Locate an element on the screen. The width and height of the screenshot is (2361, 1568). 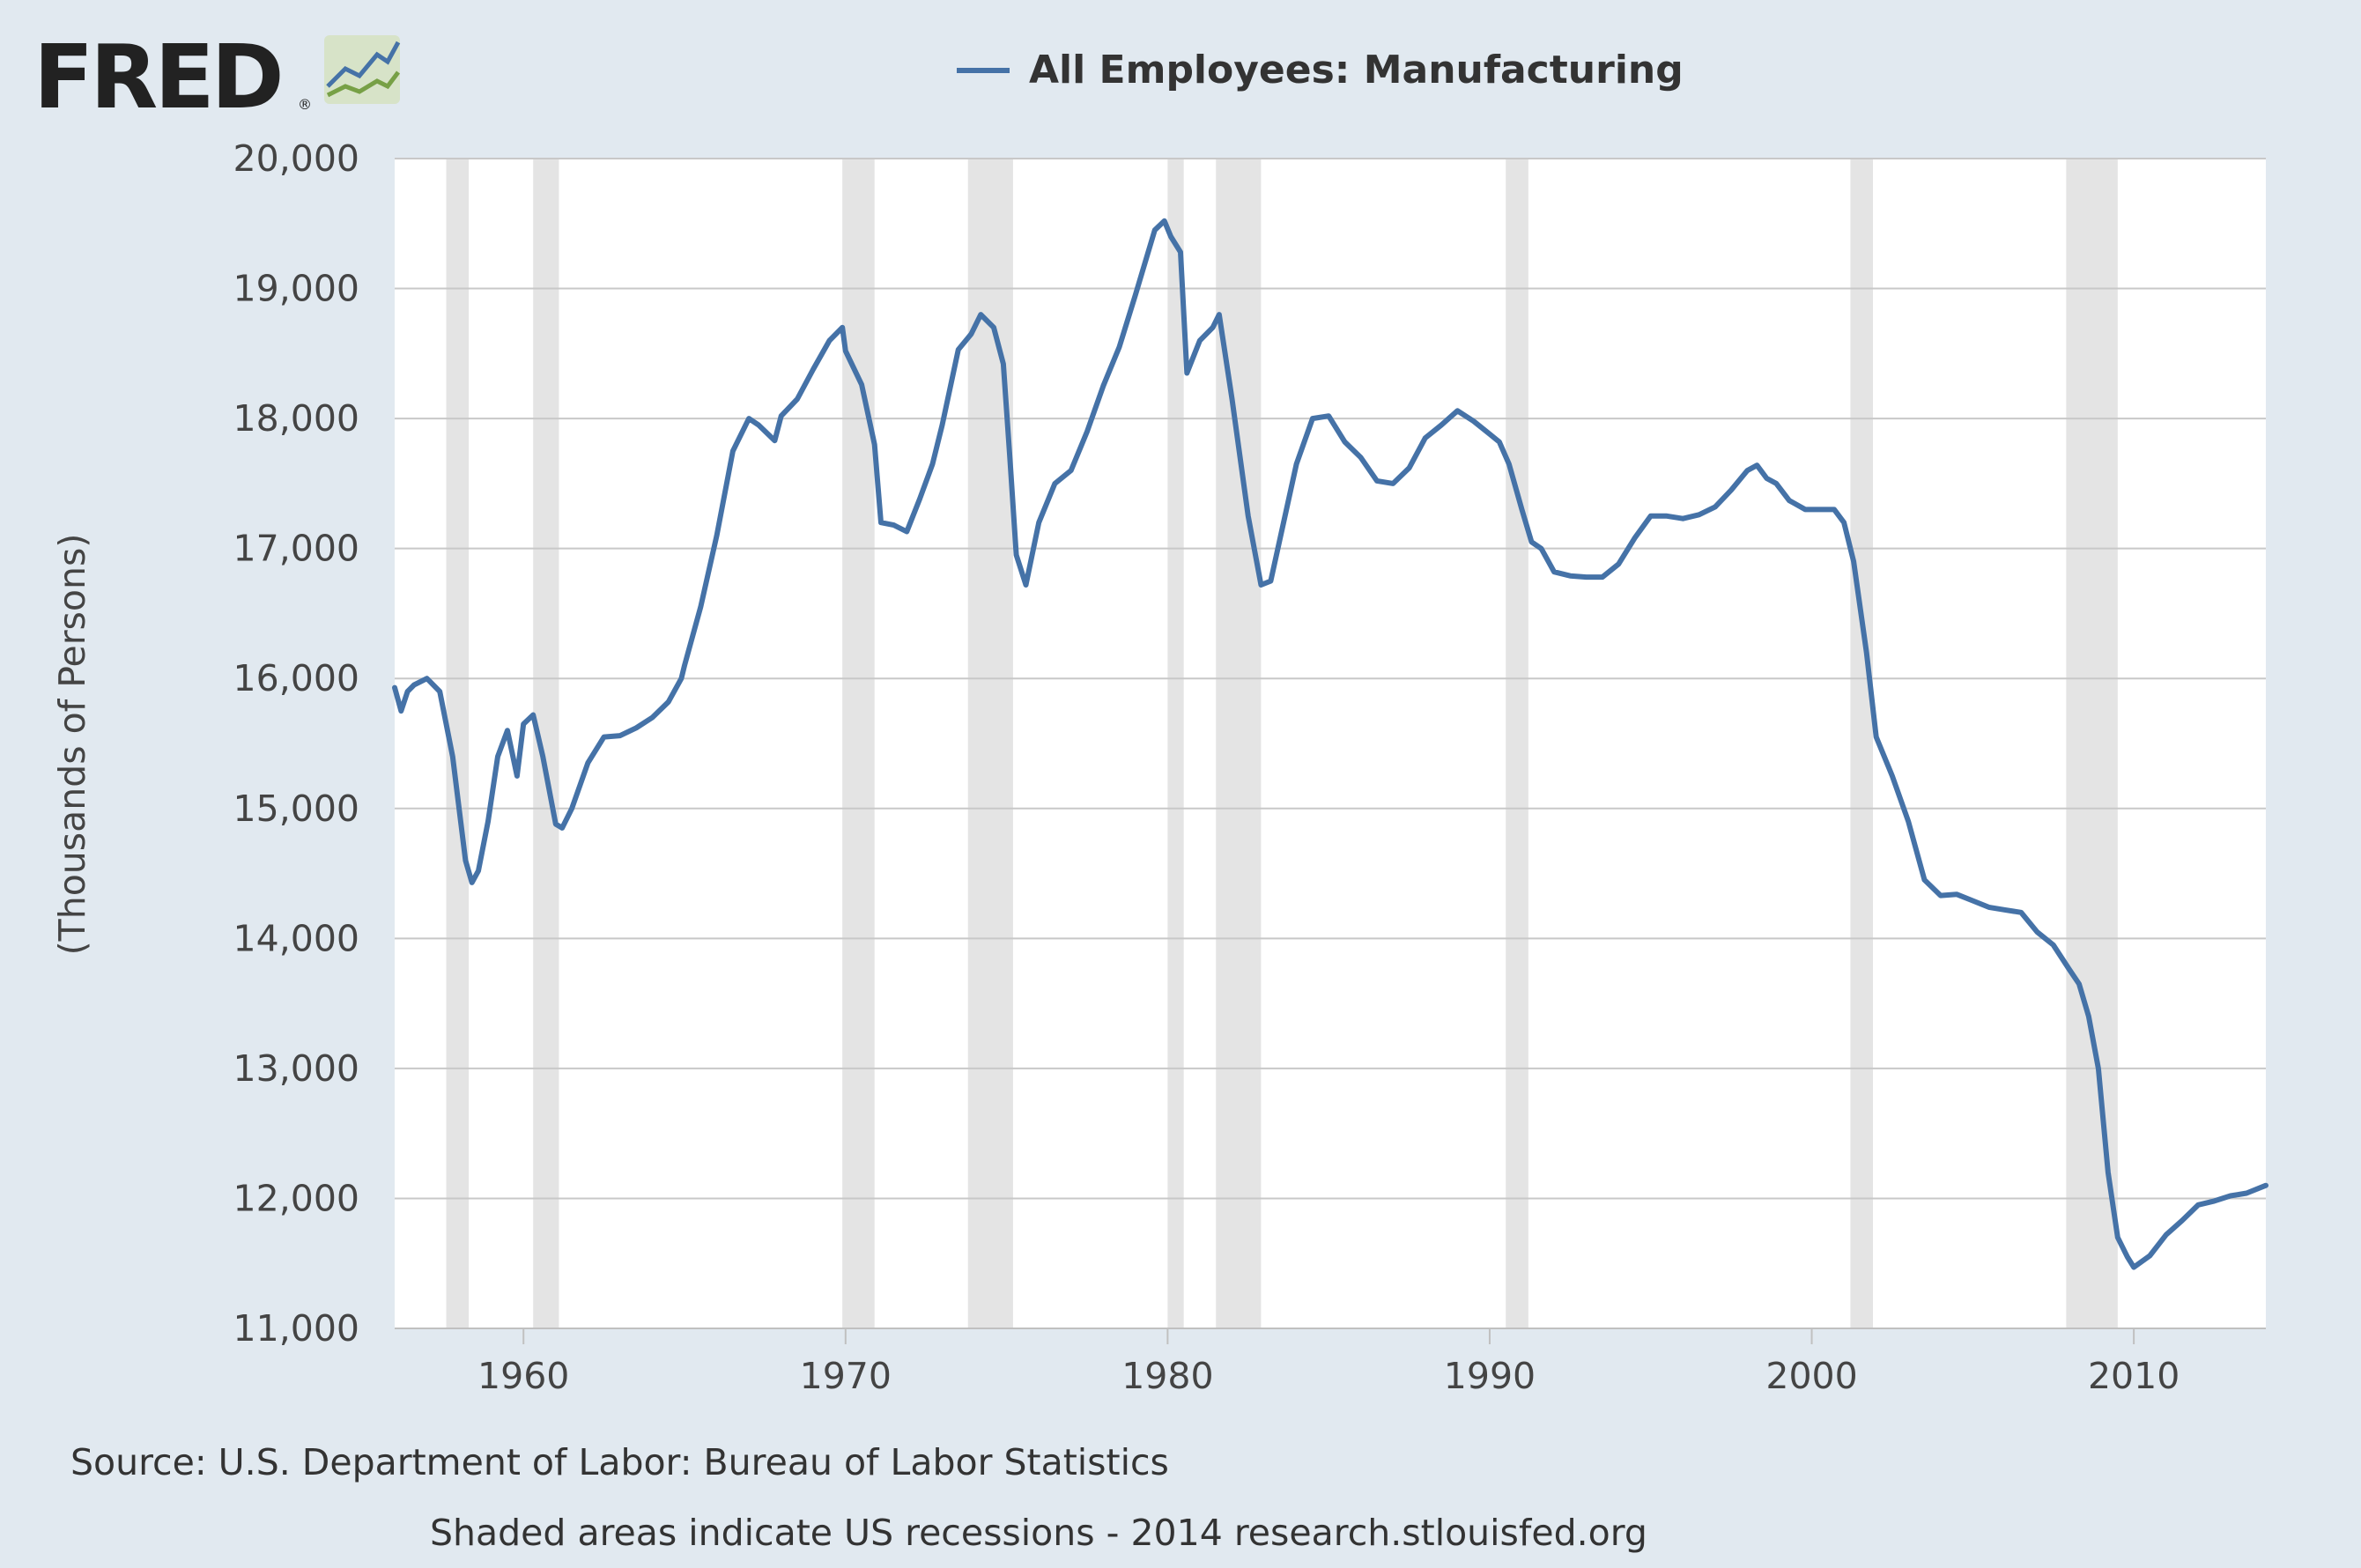
x-tick-label: 1990 is located at coordinates (1490, 1376).